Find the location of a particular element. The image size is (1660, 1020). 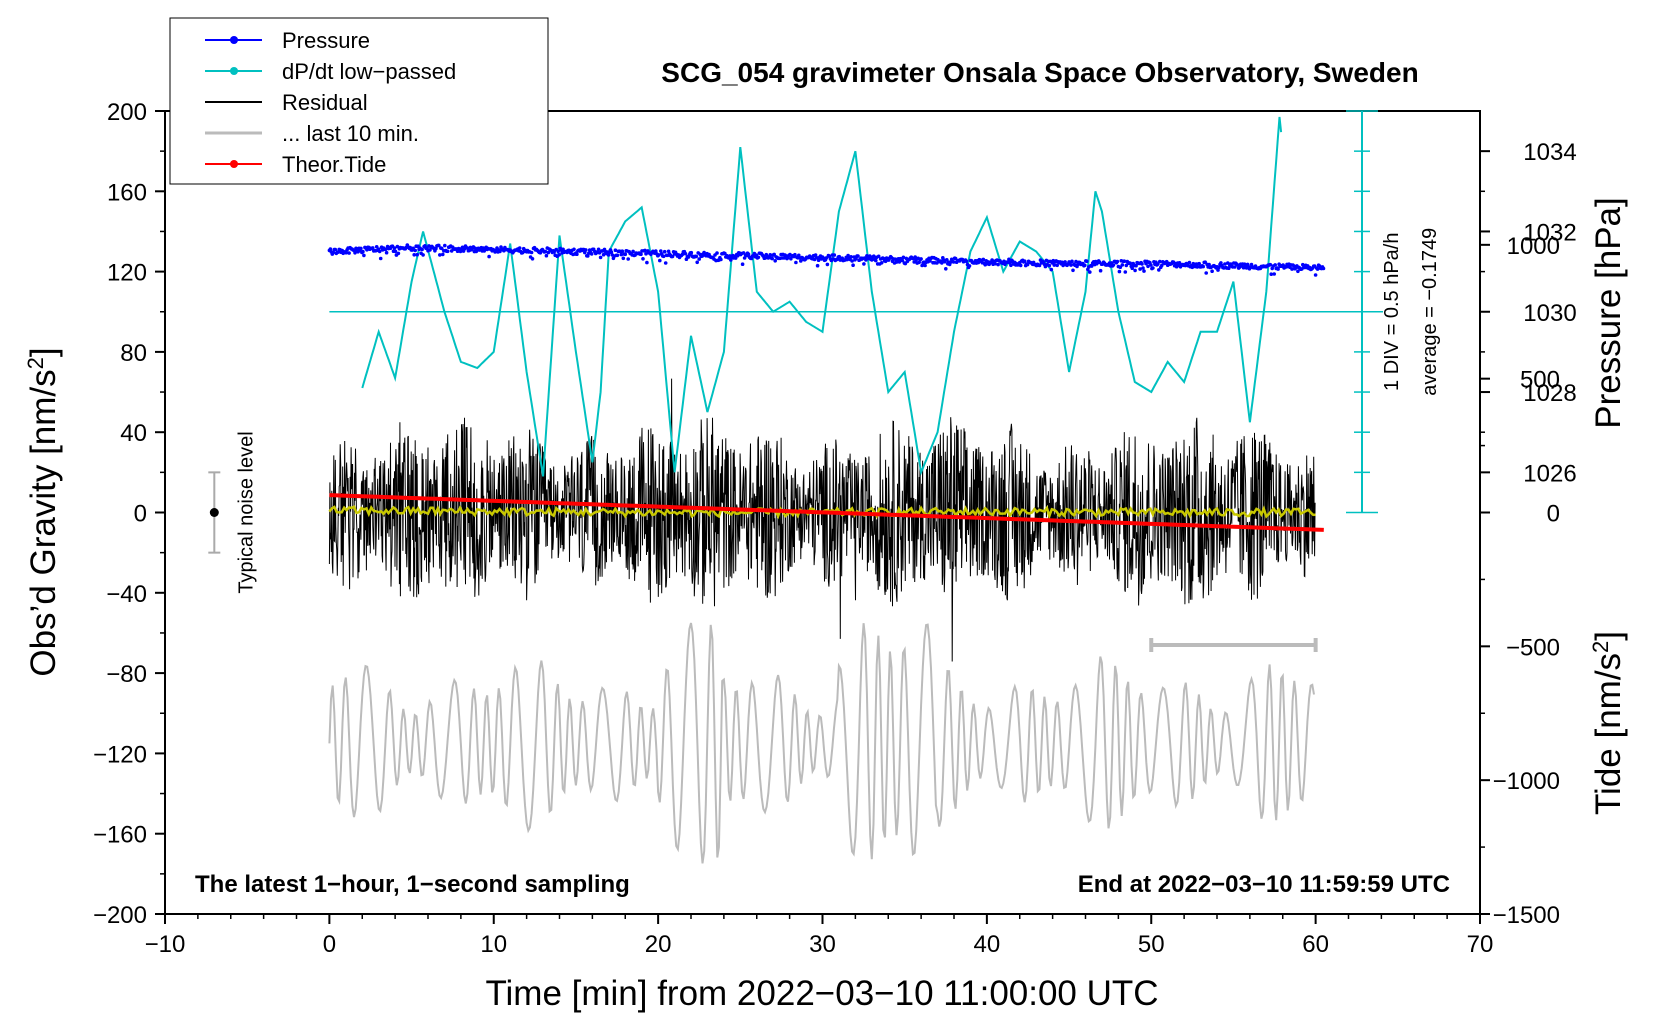

x-tick-label: 60 is located at coordinates (1315, 944).